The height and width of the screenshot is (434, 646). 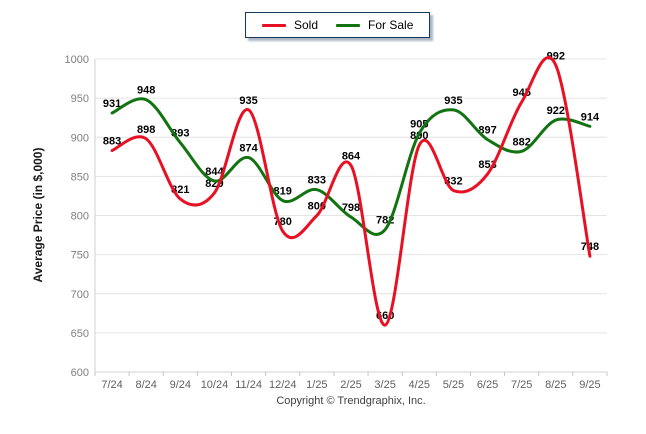 I want to click on x-axis-label: 9/24, so click(x=180, y=385).